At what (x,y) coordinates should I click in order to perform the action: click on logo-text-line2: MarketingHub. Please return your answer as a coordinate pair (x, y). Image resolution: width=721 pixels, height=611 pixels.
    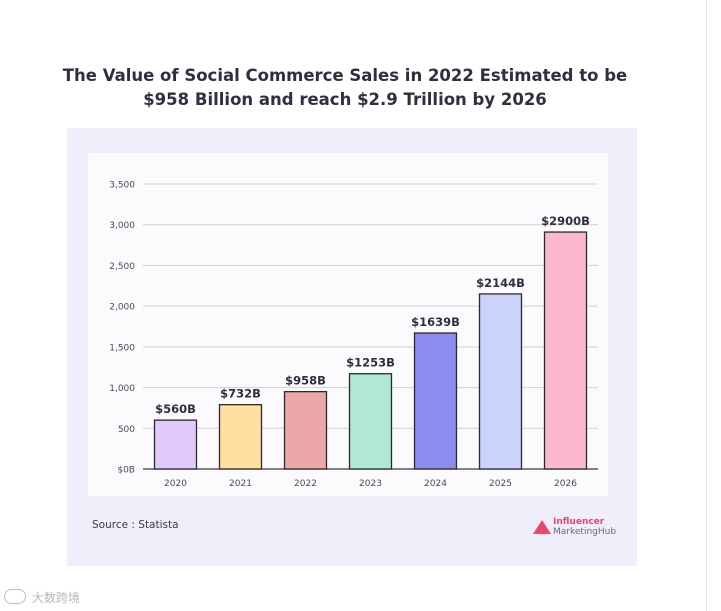
    Looking at the image, I should click on (585, 532).